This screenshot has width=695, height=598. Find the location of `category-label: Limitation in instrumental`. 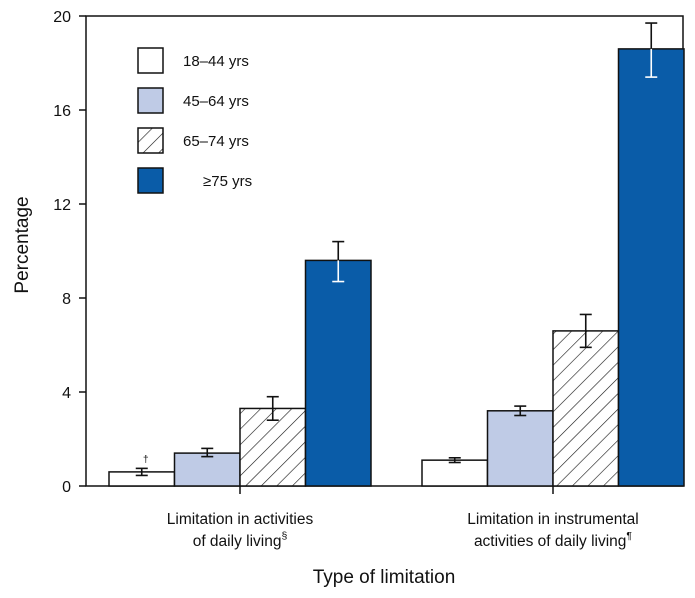

category-label: Limitation in instrumental is located at coordinates (552, 519).